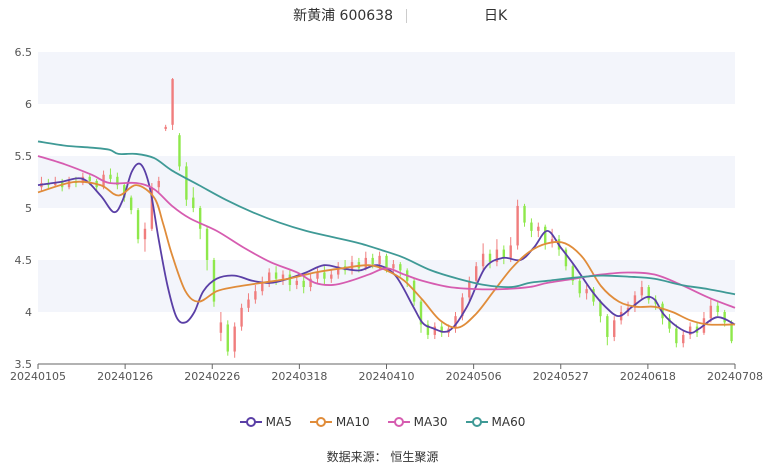 The height and width of the screenshot is (465, 765). What do you see at coordinates (382, 457) in the screenshot?
I see `data-source: 数据来源： 恒生聚源` at bounding box center [382, 457].